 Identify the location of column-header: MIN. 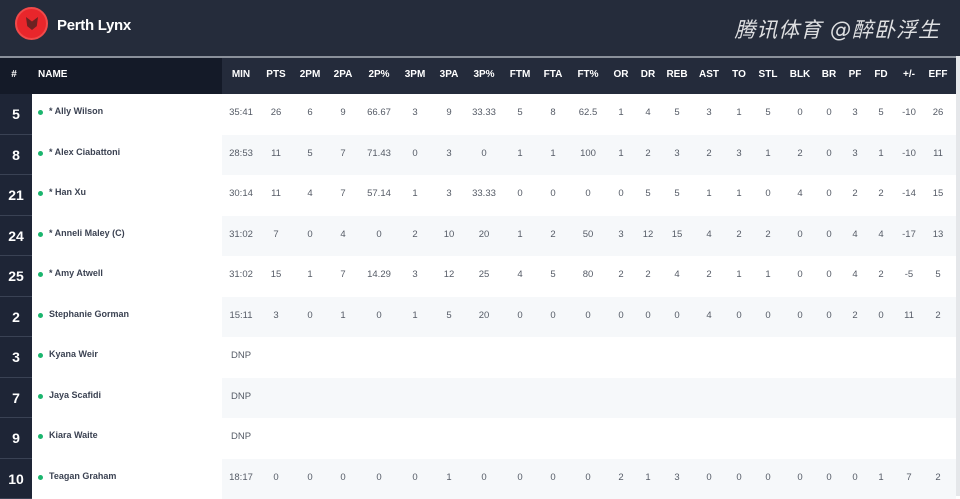
(241, 74).